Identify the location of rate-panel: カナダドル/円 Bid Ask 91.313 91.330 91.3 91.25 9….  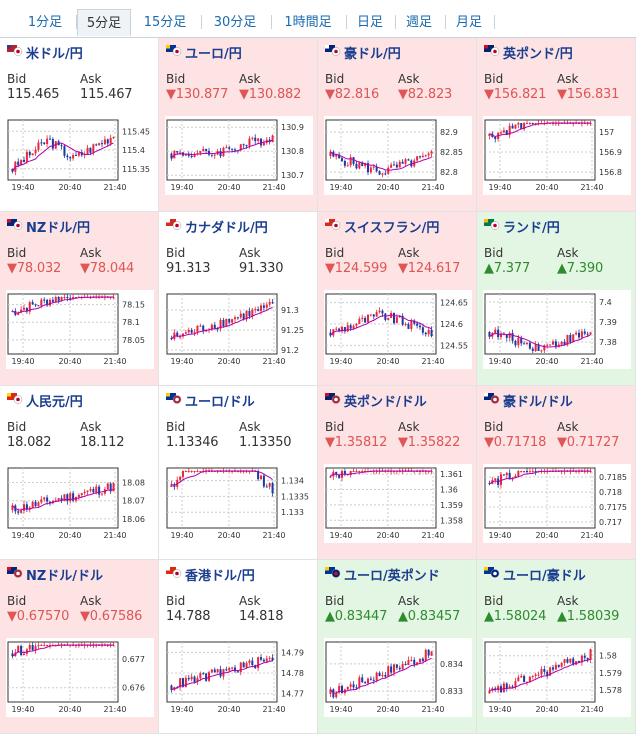
(238, 299).